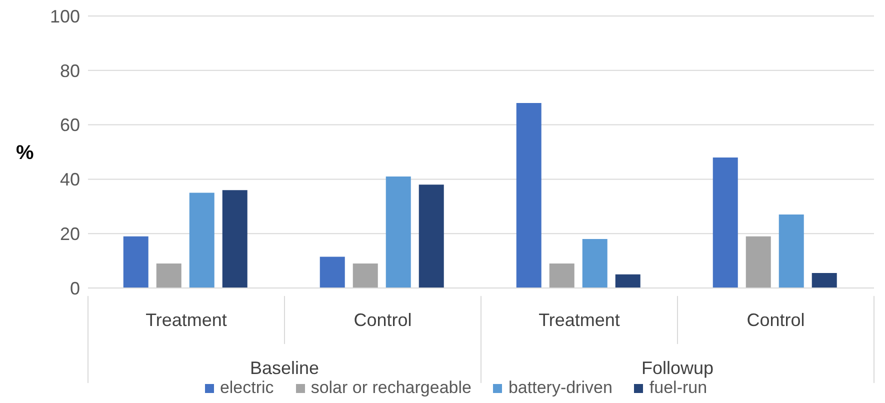 The image size is (885, 403). I want to click on y-axis-title: %, so click(25, 153).